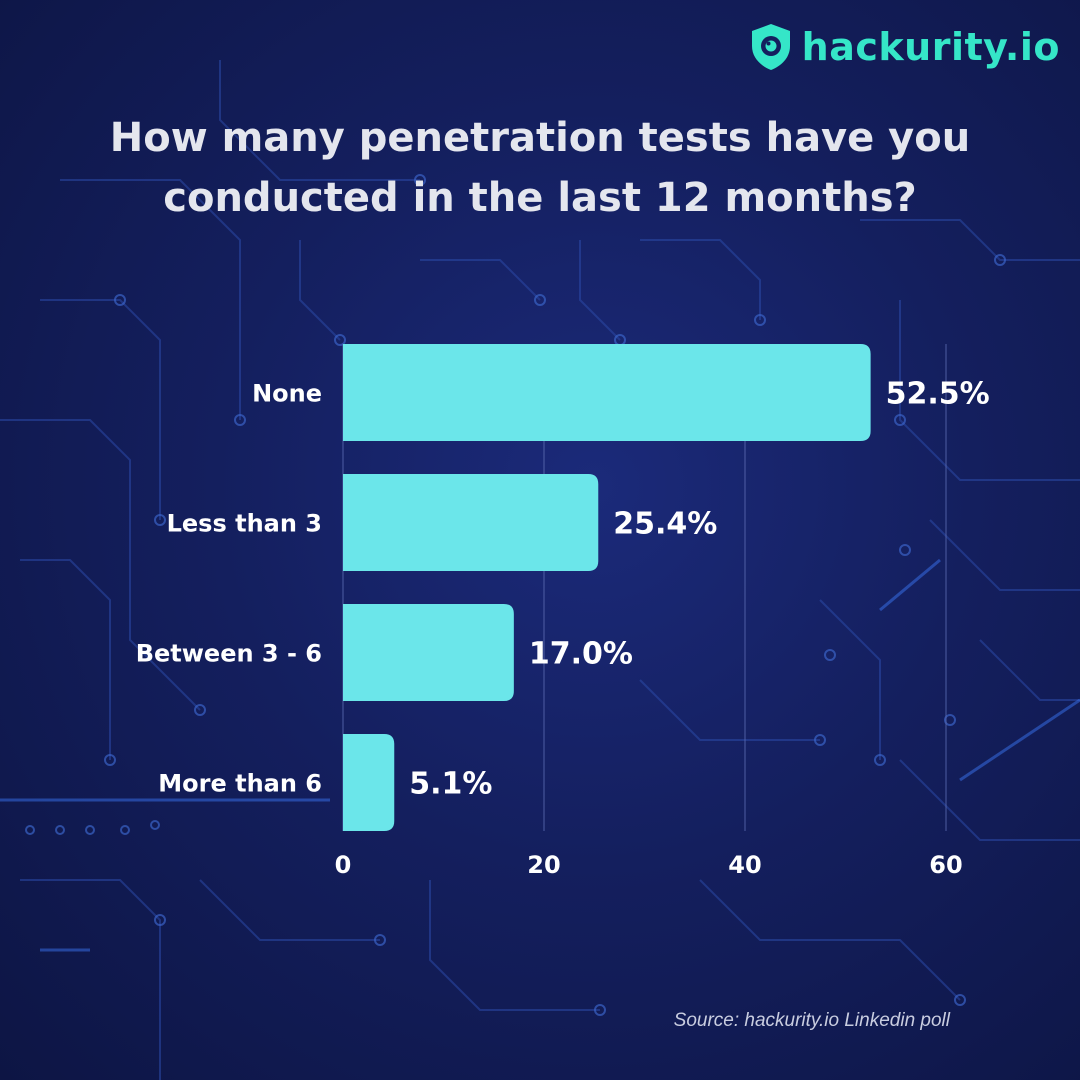 This screenshot has width=1080, height=1080. Describe the element at coordinates (240, 784) in the screenshot. I see `category-label: More than 6` at that location.